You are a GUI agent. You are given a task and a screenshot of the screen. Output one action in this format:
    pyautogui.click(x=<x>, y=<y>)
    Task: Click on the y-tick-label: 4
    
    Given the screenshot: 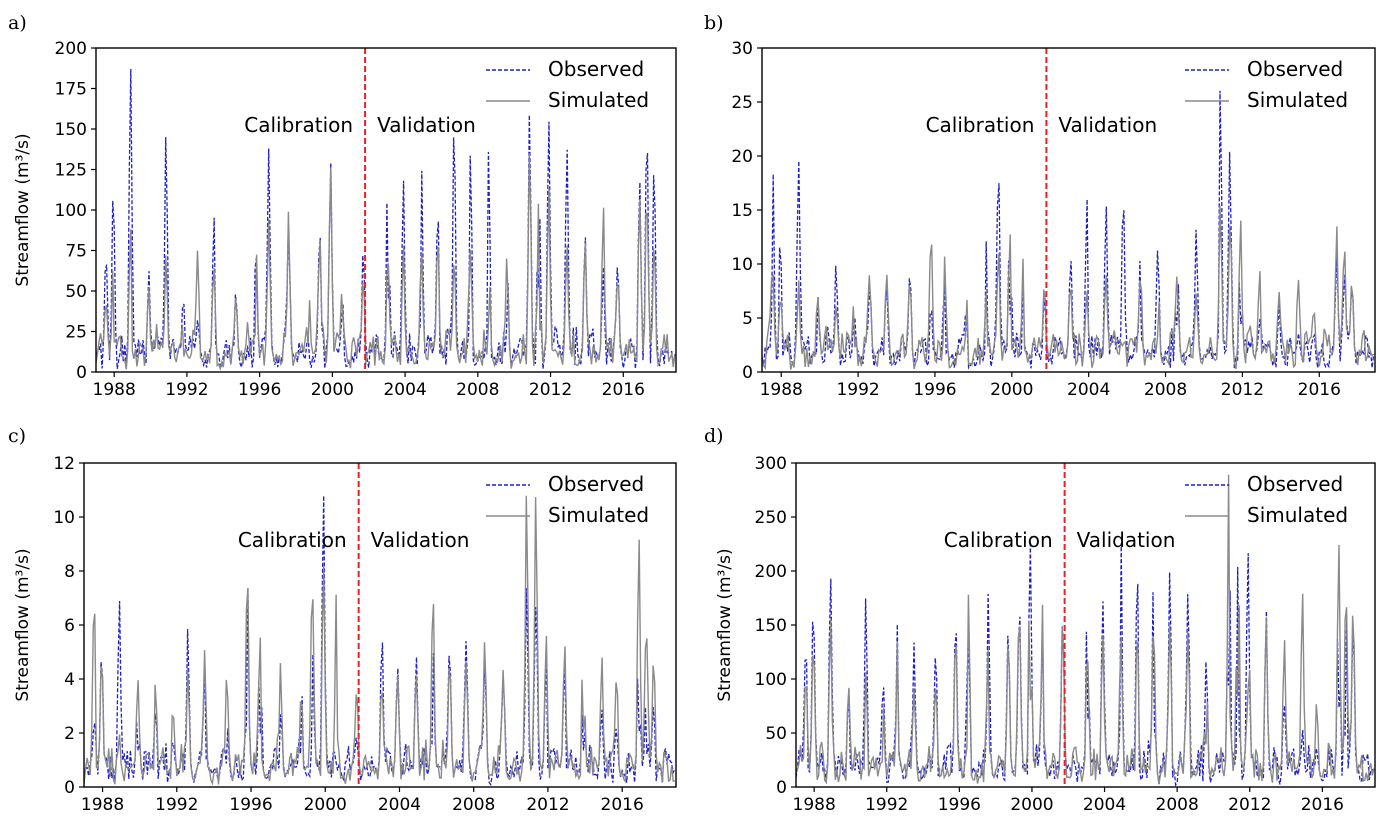 What is the action you would take?
    pyautogui.click(x=69, y=680)
    